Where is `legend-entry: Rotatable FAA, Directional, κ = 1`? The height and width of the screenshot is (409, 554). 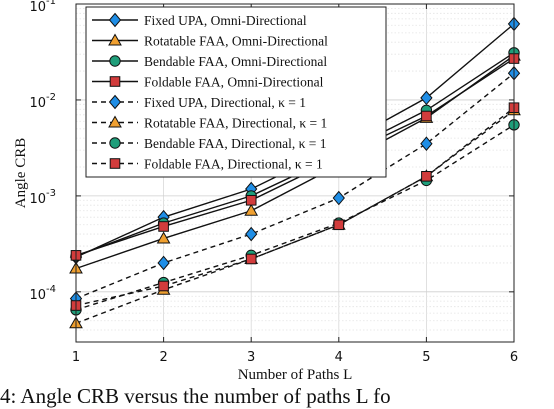 legend-entry: Rotatable FAA, Directional, κ = 1 is located at coordinates (209, 123).